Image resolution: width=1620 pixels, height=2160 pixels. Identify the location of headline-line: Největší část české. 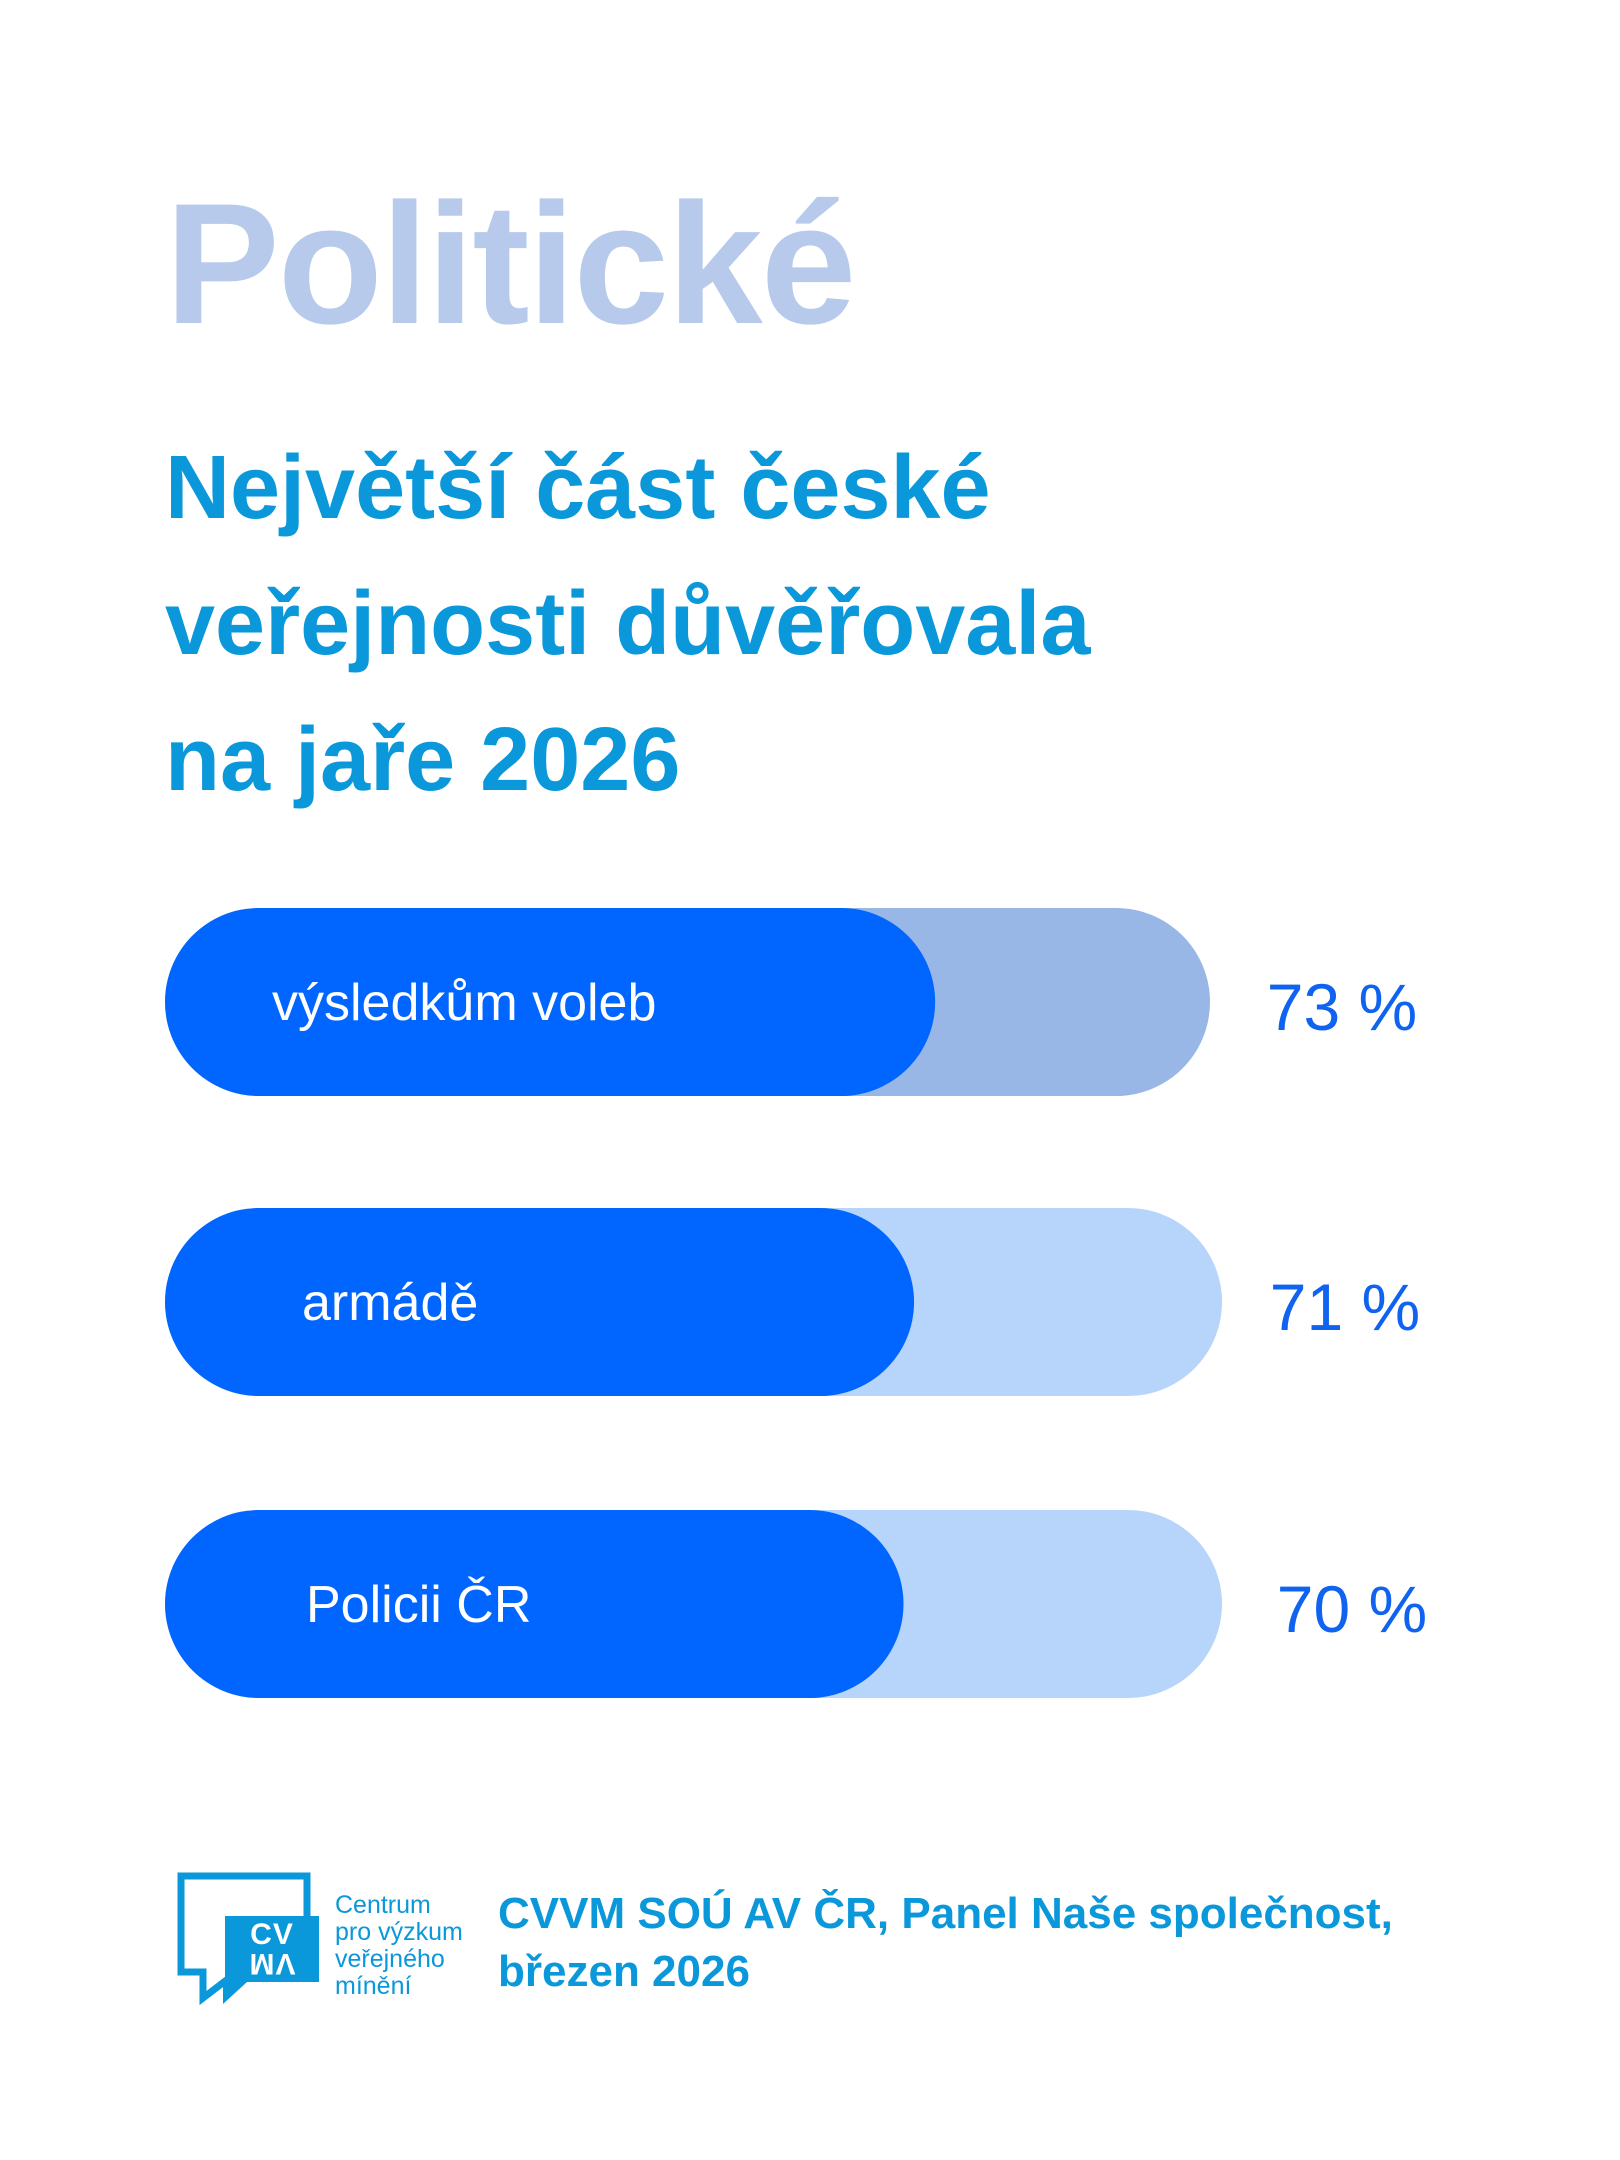
(578, 488).